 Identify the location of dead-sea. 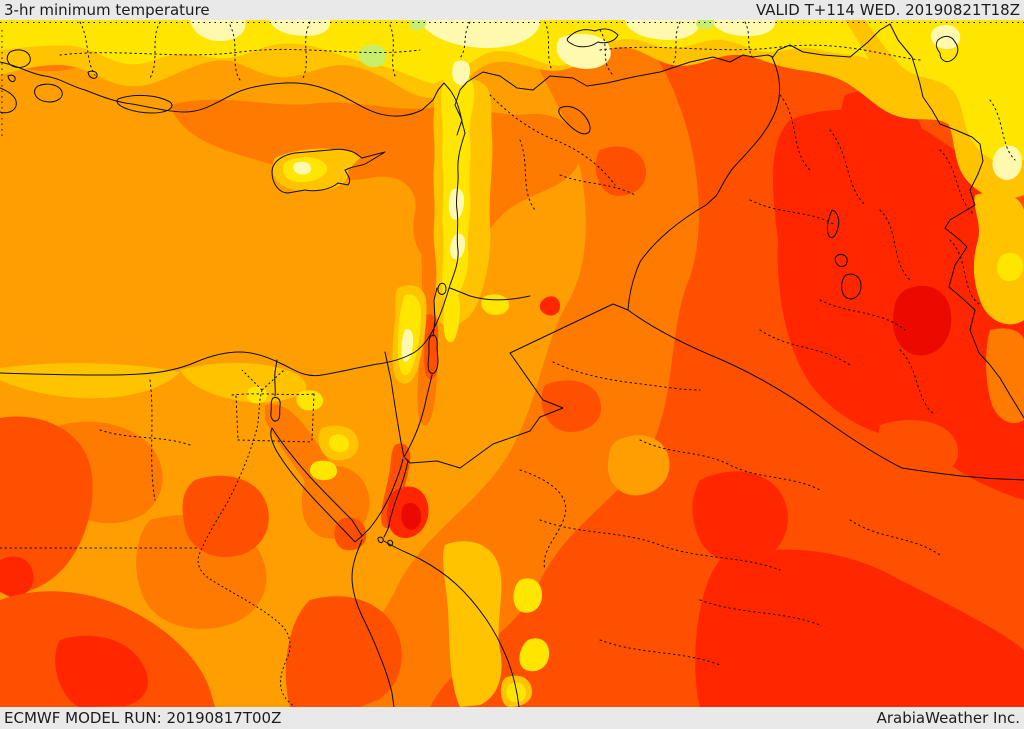
(433, 354).